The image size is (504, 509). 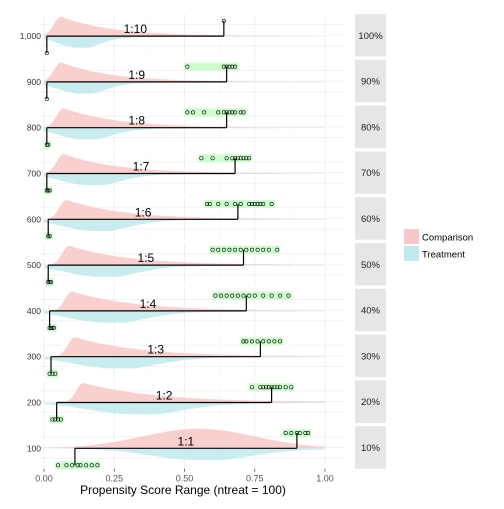 I want to click on facet-strip-label: 50%, so click(x=371, y=265).